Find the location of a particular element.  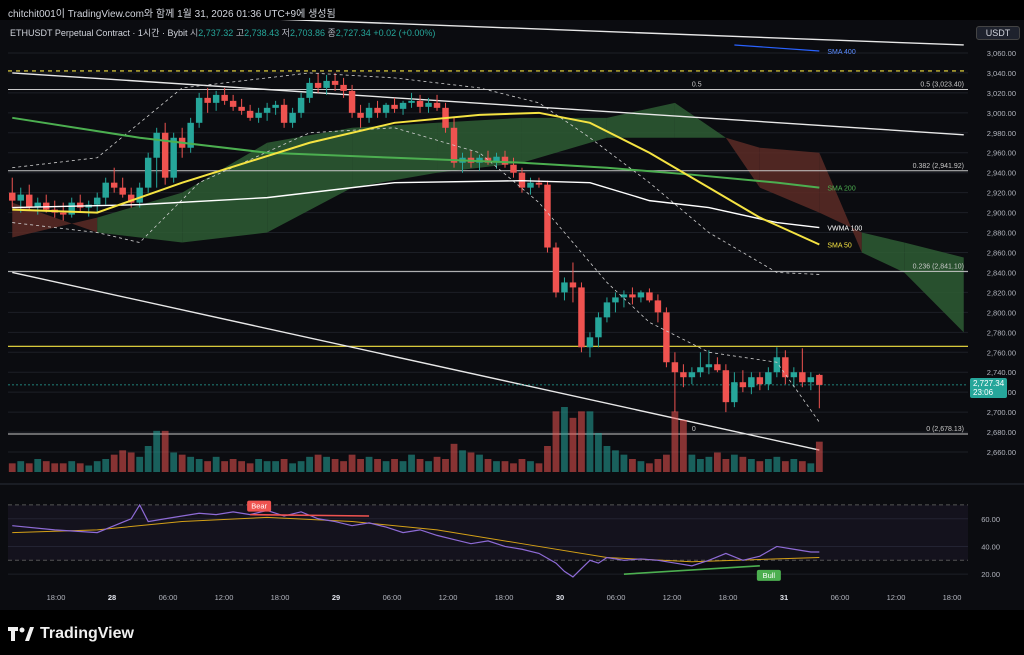

price-tick-label: 3,000.00 is located at coordinates (1001, 113).